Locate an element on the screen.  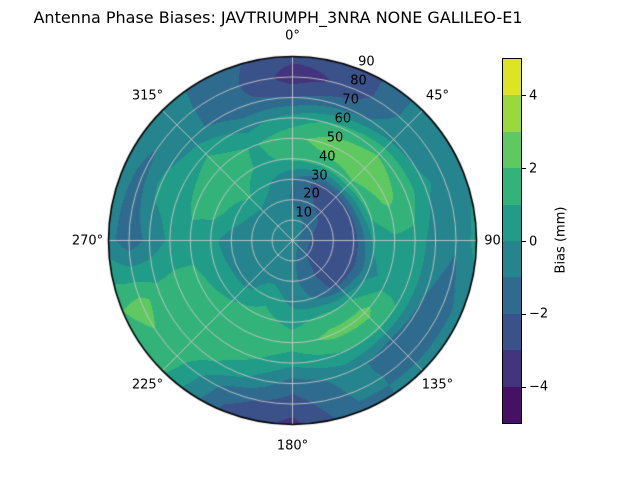
radial-tick-label: 90 is located at coordinates (366, 62).